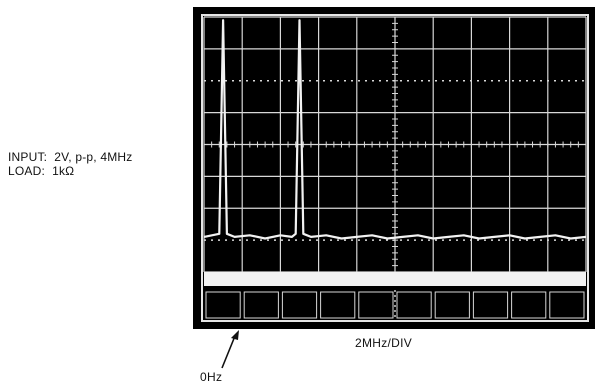 The width and height of the screenshot is (595, 385). What do you see at coordinates (63, 171) in the screenshot?
I see `load-value: 1kΩ` at bounding box center [63, 171].